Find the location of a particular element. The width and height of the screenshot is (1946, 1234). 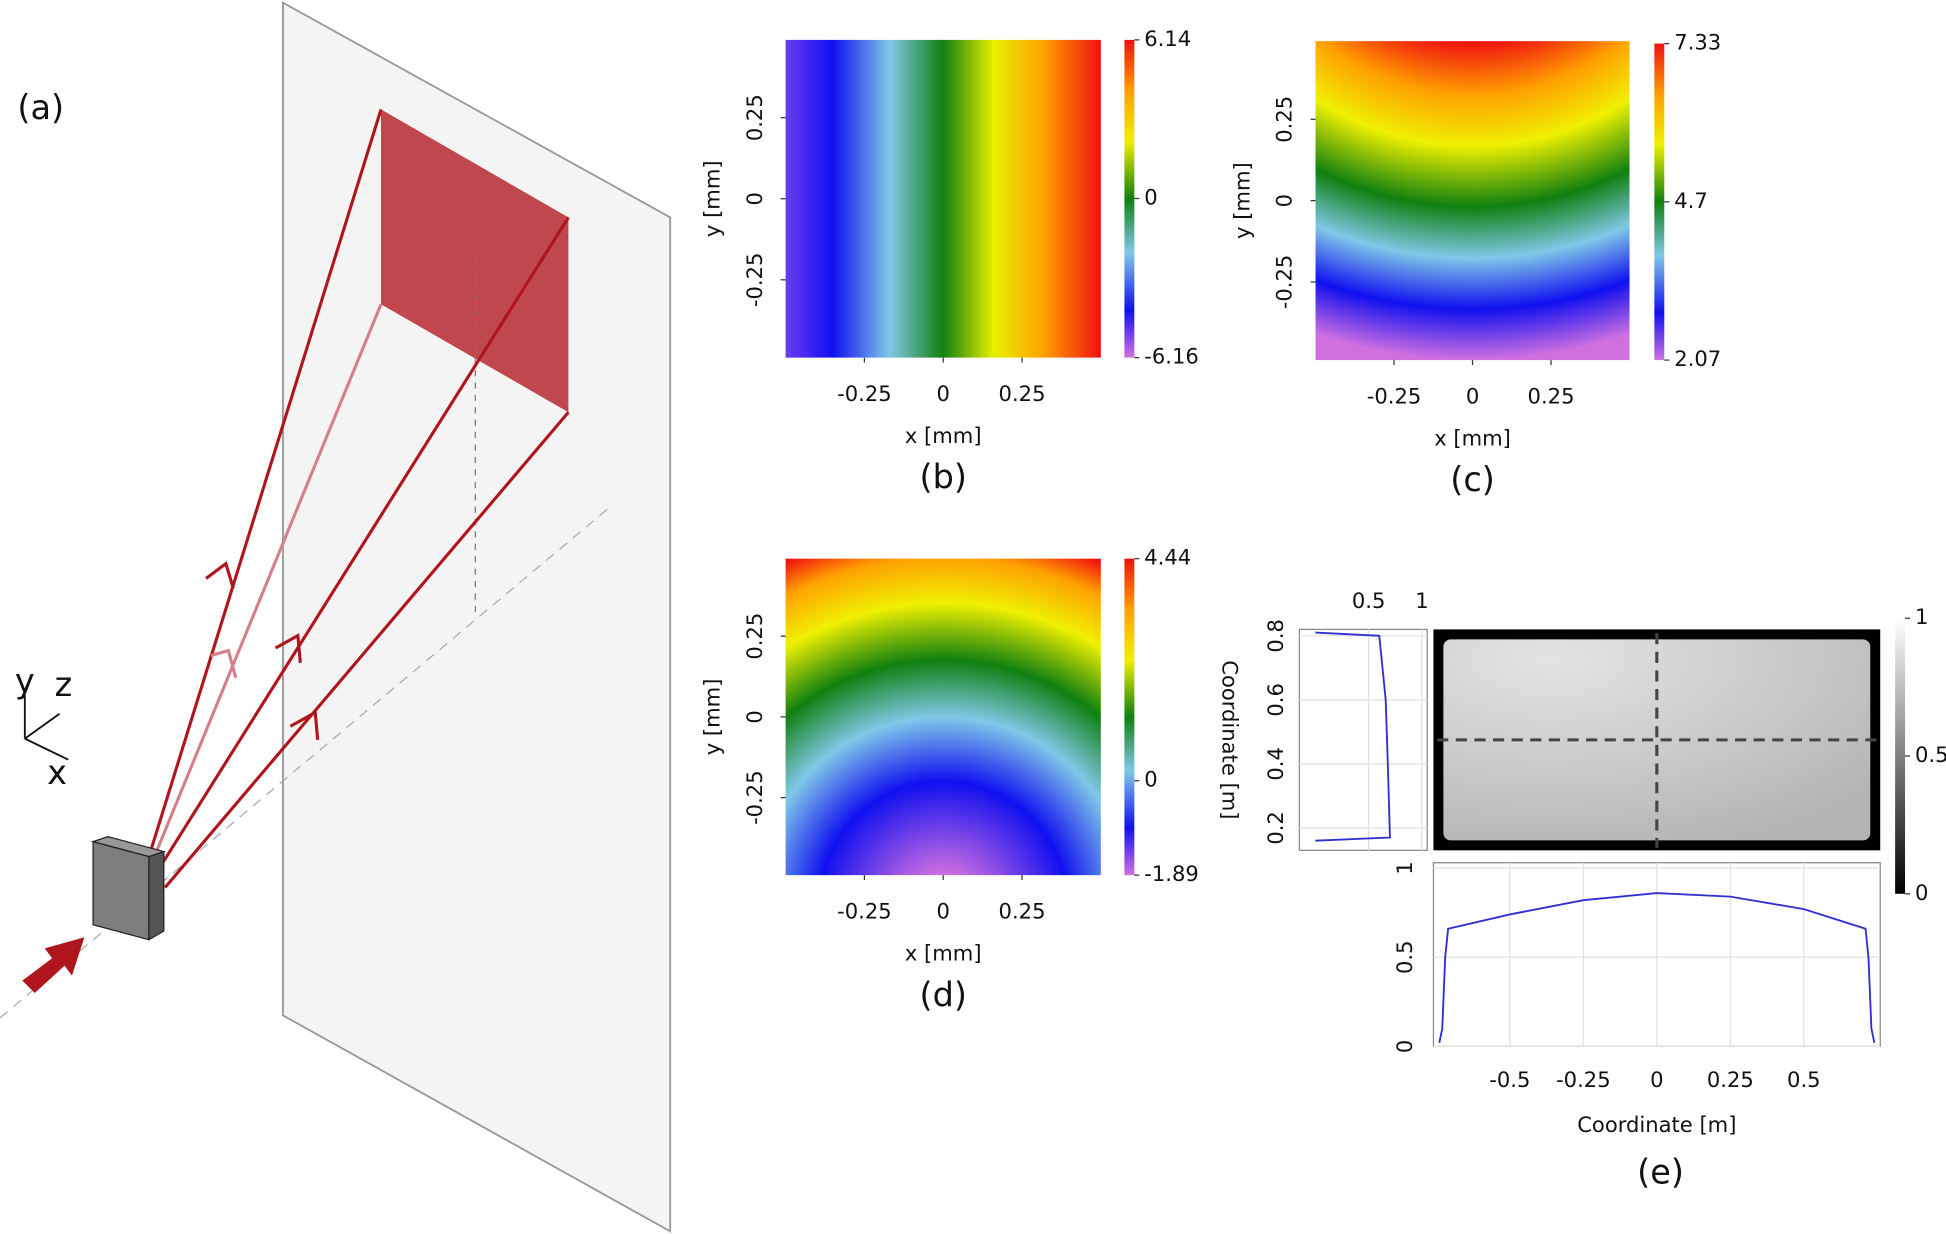

panel-label: (c) is located at coordinates (1472, 479).